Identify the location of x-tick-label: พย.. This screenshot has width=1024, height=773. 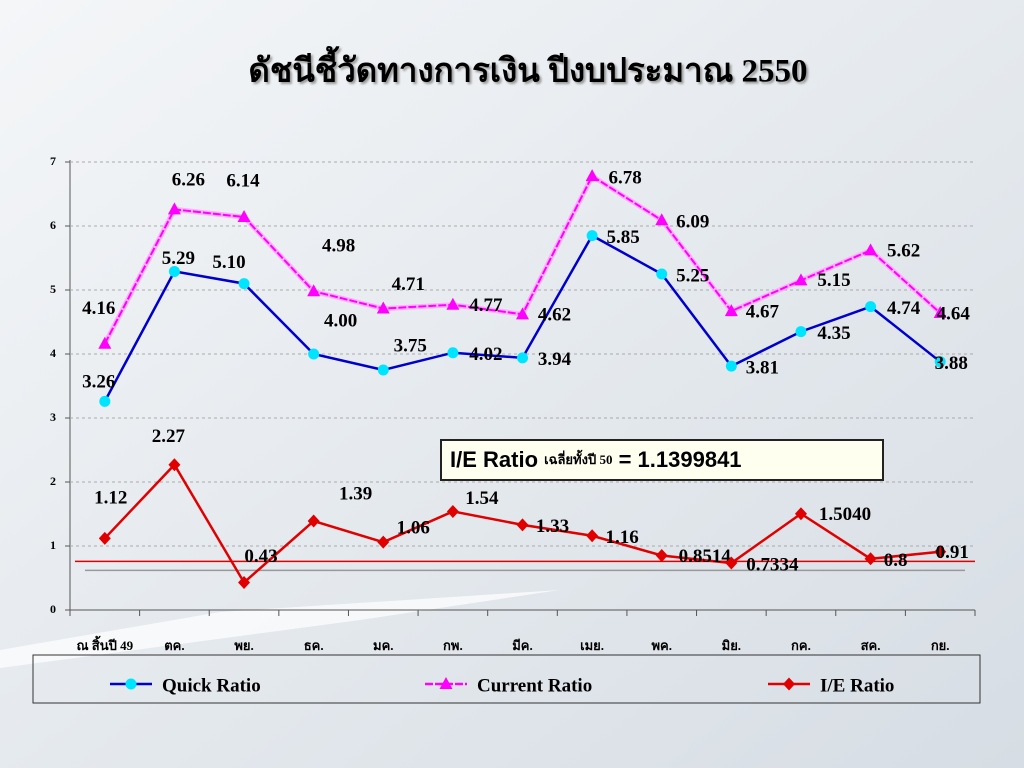
(243, 645).